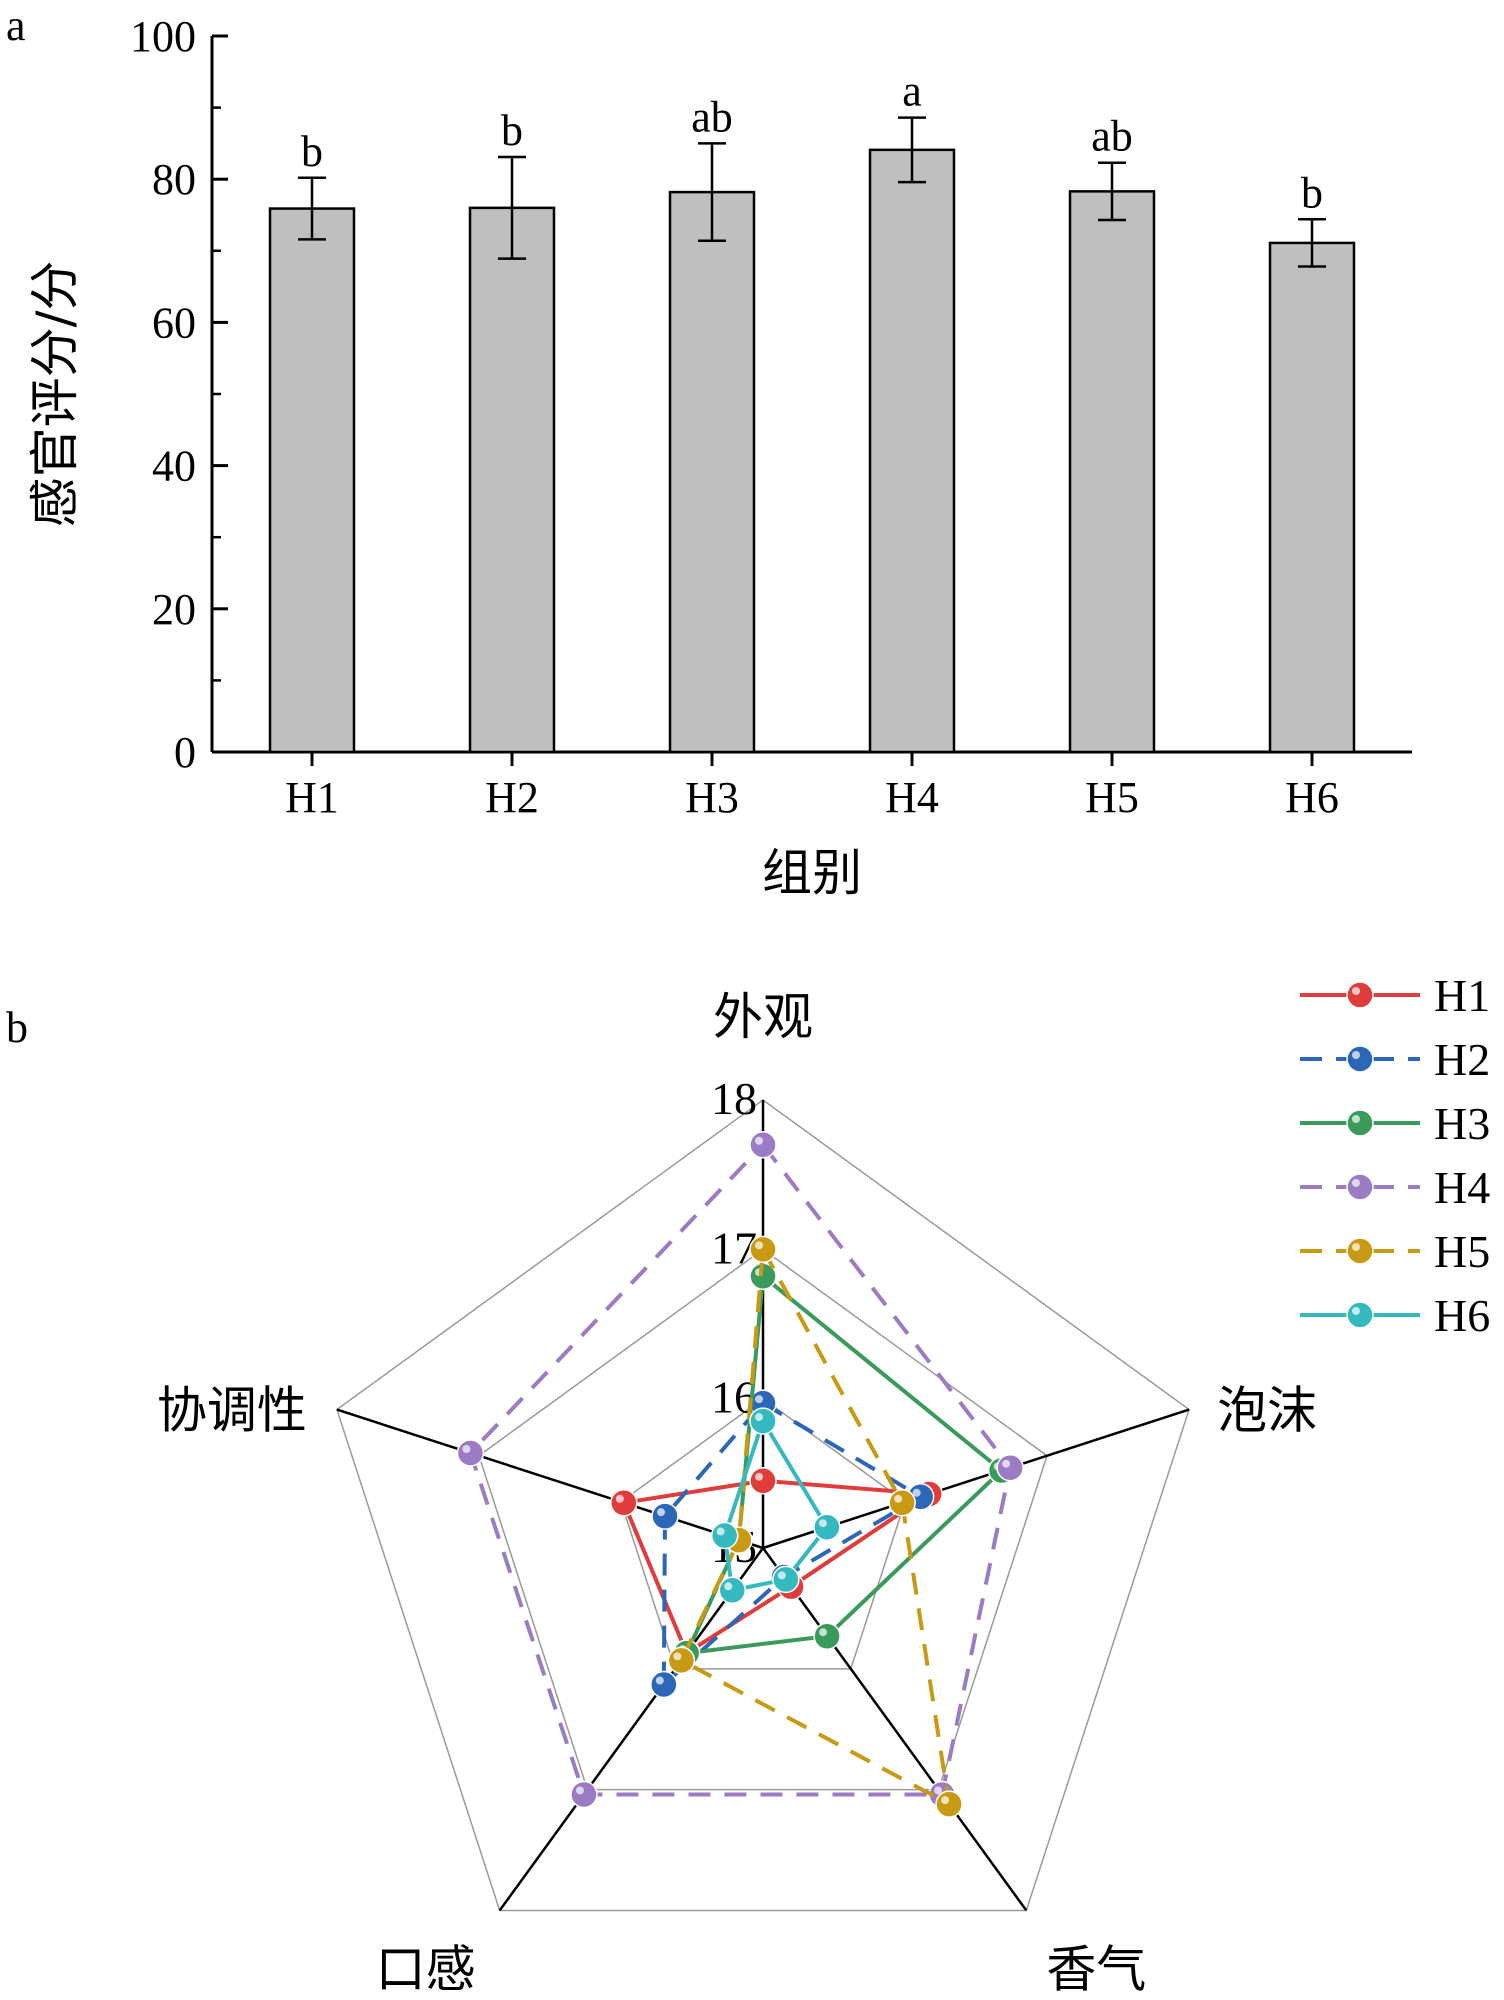 This screenshot has width=1504, height=2000. I want to click on legend-label: H6, so click(1462, 1315).